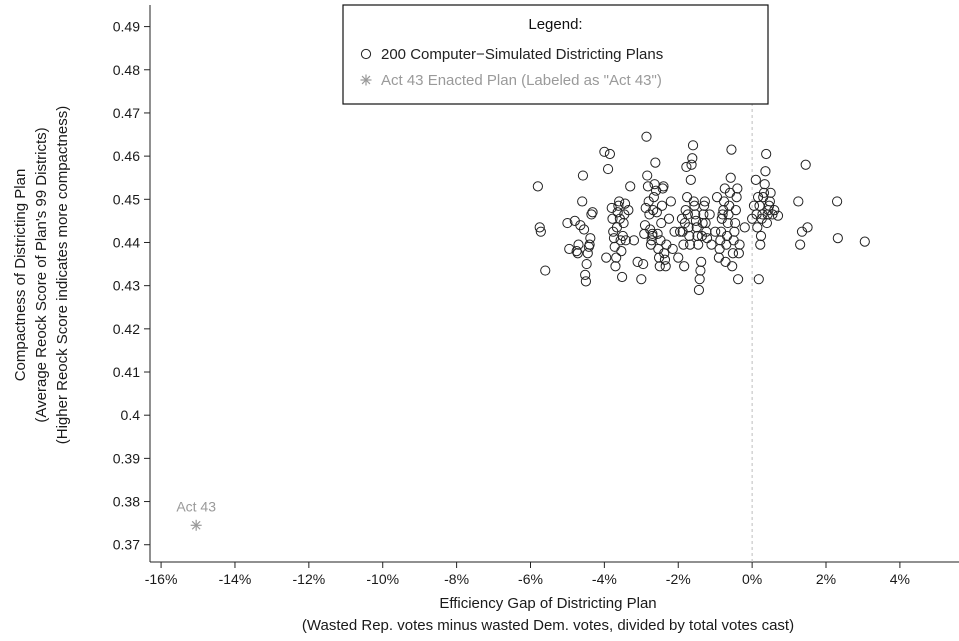 The height and width of the screenshot is (641, 959). What do you see at coordinates (678, 579) in the screenshot?
I see `x-tick-label: -2%` at bounding box center [678, 579].